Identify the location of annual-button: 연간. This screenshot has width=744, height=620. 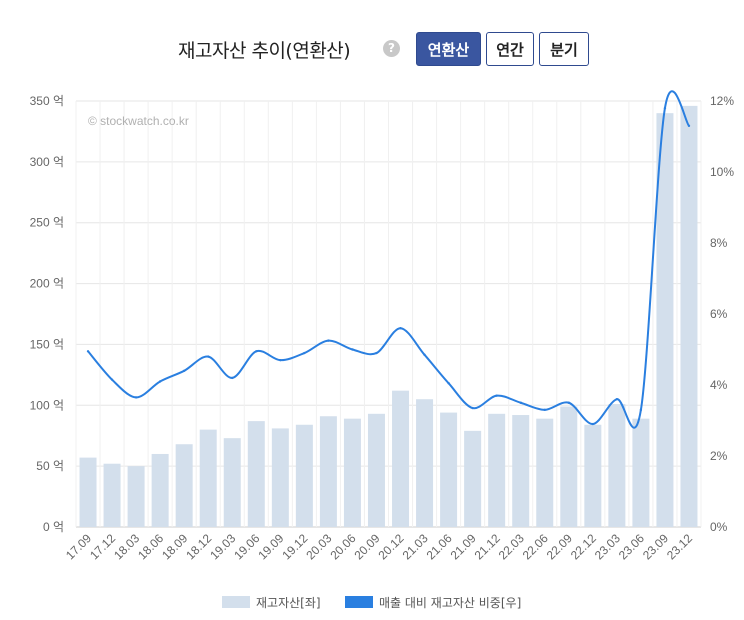
(510, 49).